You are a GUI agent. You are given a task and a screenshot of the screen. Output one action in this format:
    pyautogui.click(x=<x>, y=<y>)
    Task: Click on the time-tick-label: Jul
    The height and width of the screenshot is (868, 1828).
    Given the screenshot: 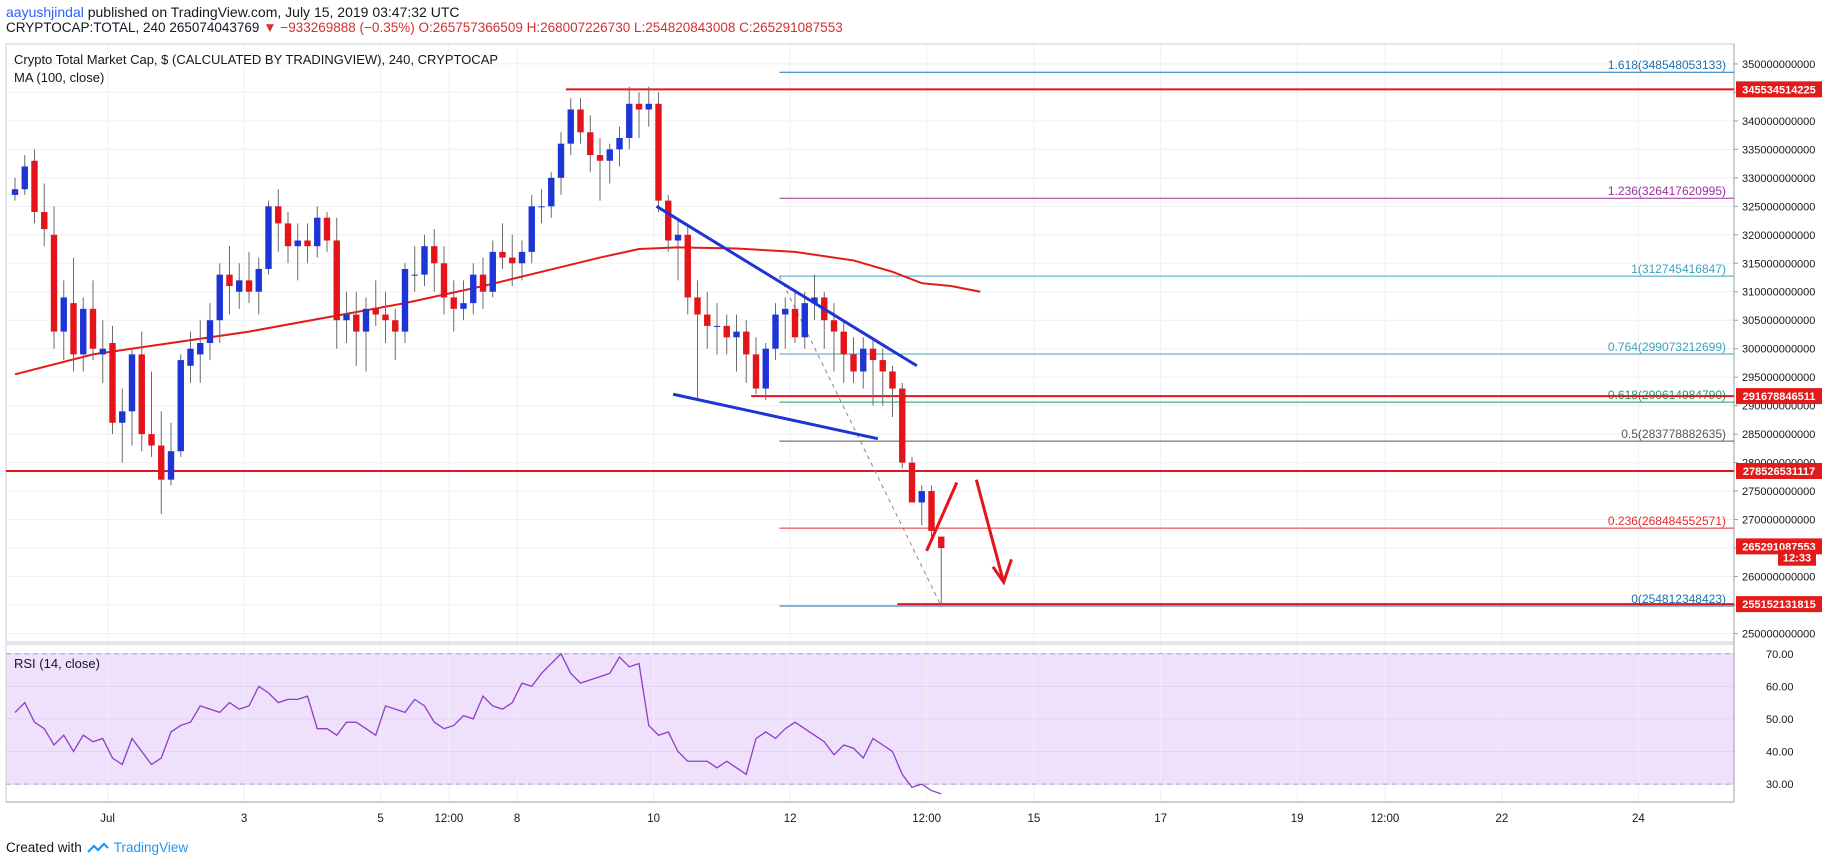 What is the action you would take?
    pyautogui.click(x=107, y=819)
    